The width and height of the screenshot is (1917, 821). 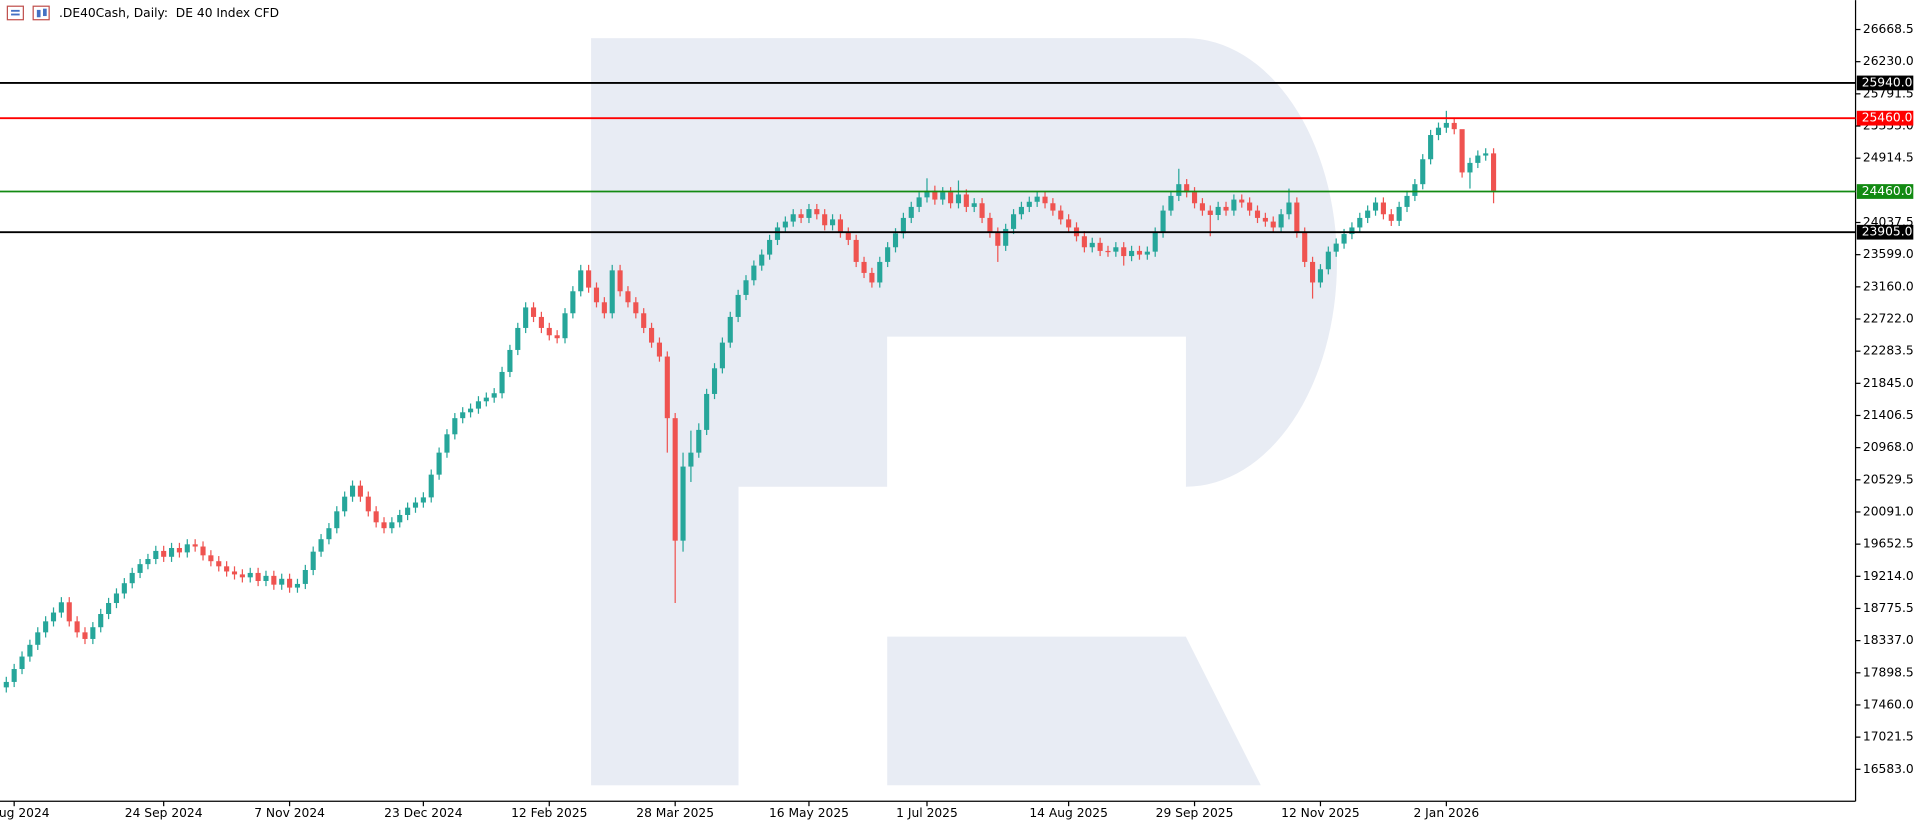 What do you see at coordinates (1887, 191) in the screenshot?
I see `level-label: 24460.0` at bounding box center [1887, 191].